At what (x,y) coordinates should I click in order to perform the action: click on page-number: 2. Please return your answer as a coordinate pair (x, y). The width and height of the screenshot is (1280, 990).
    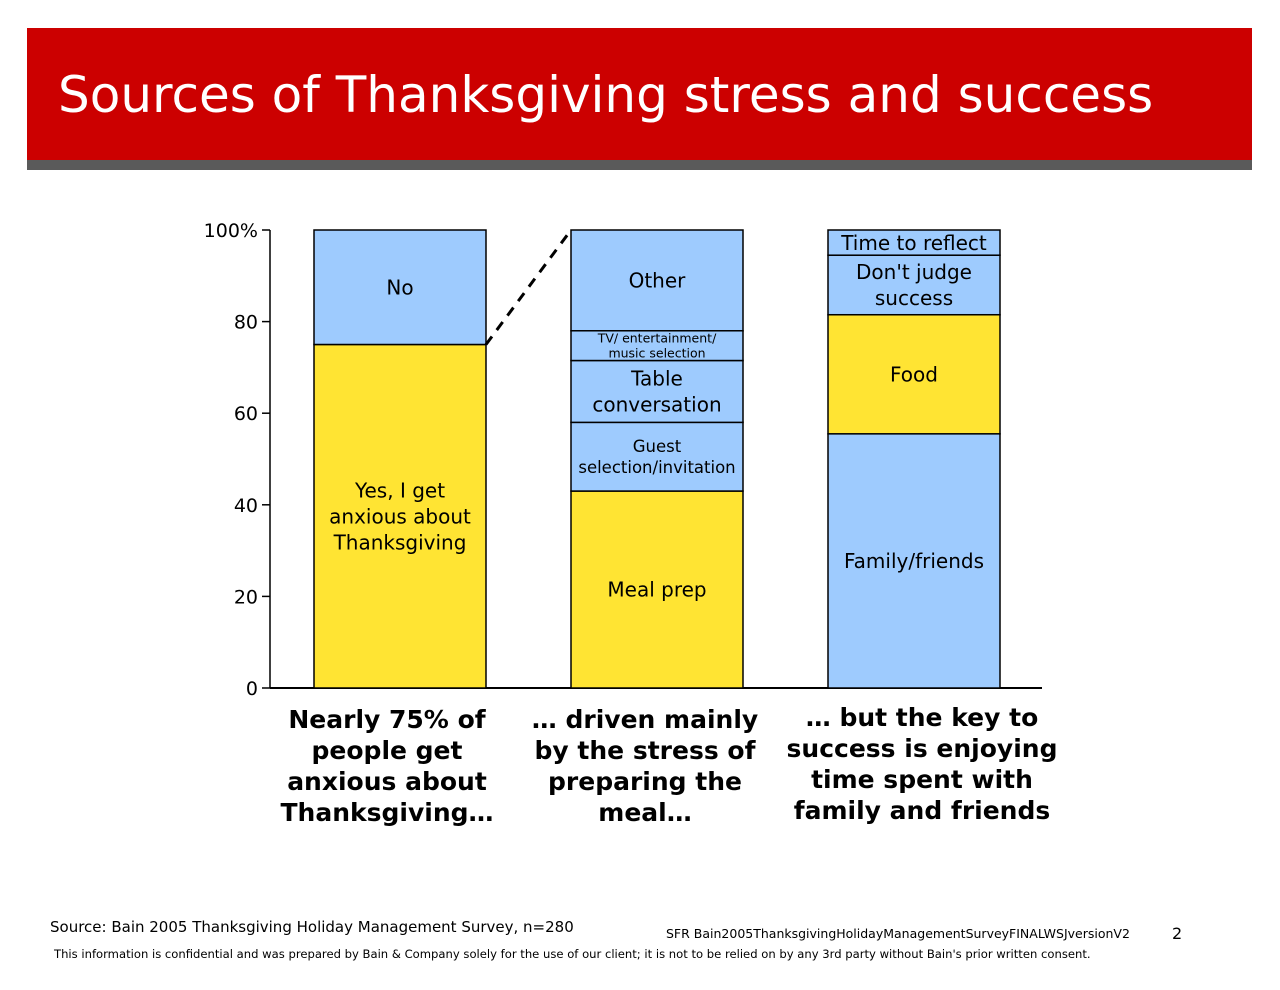
    Looking at the image, I should click on (1177, 933).